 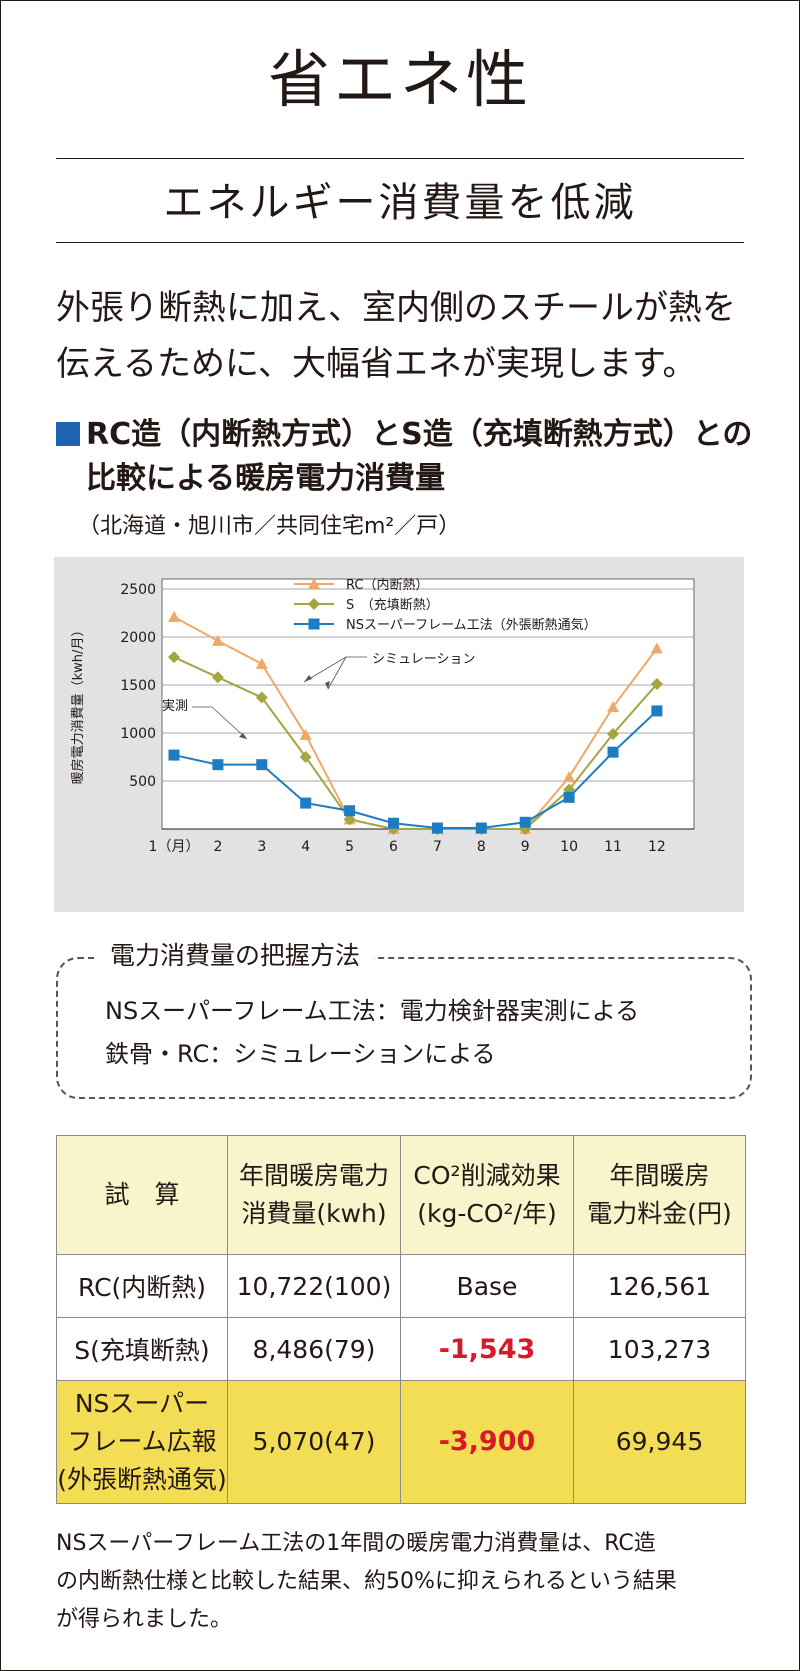 I want to click on legend-label: NSスーパーフレーム工法（外張断熱通気）, so click(x=471, y=625).